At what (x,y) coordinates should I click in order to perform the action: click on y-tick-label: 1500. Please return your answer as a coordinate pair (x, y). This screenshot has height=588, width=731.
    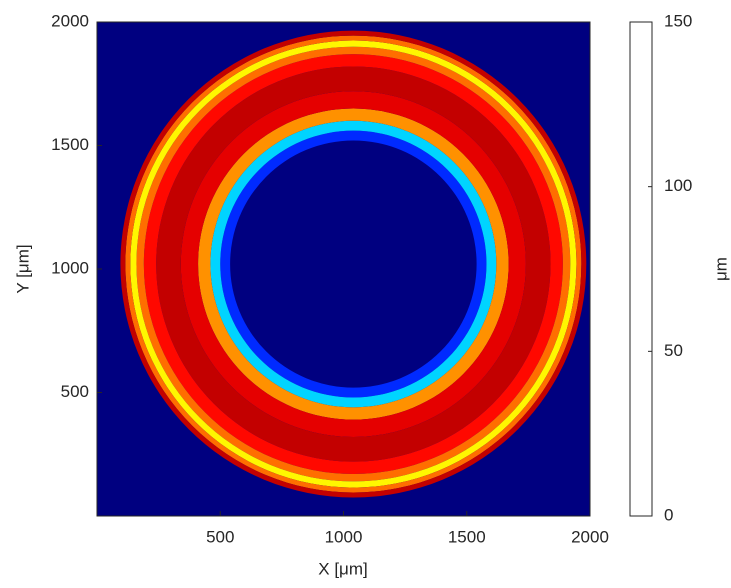
    Looking at the image, I should click on (70, 144).